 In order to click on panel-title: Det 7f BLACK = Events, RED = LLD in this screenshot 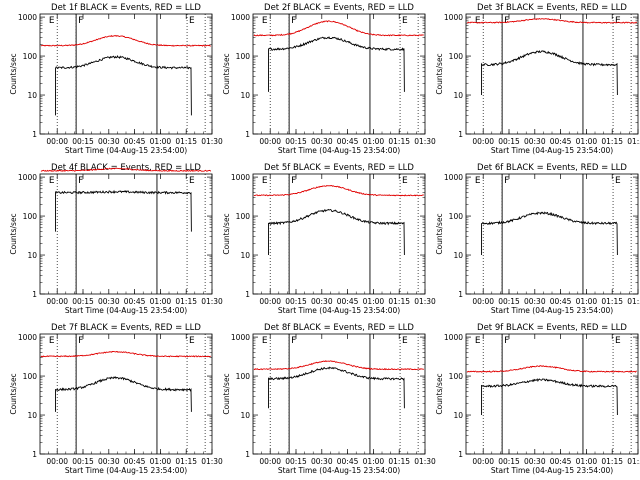, I will do `click(126, 328)`.